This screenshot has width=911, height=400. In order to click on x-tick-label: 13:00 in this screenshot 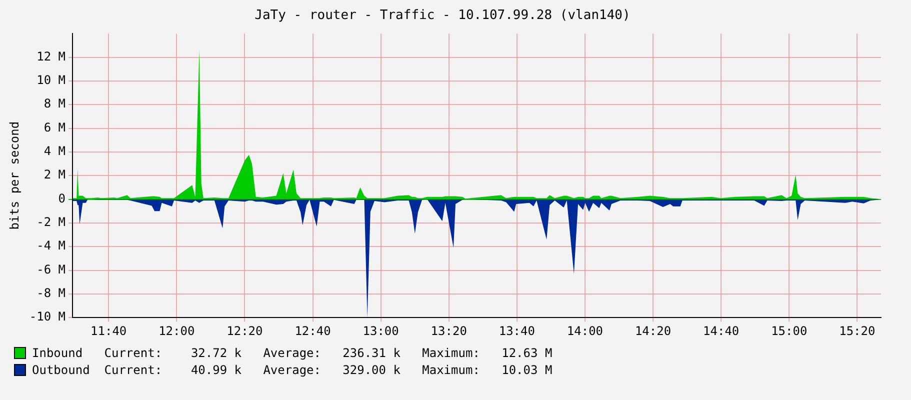, I will do `click(380, 331)`.